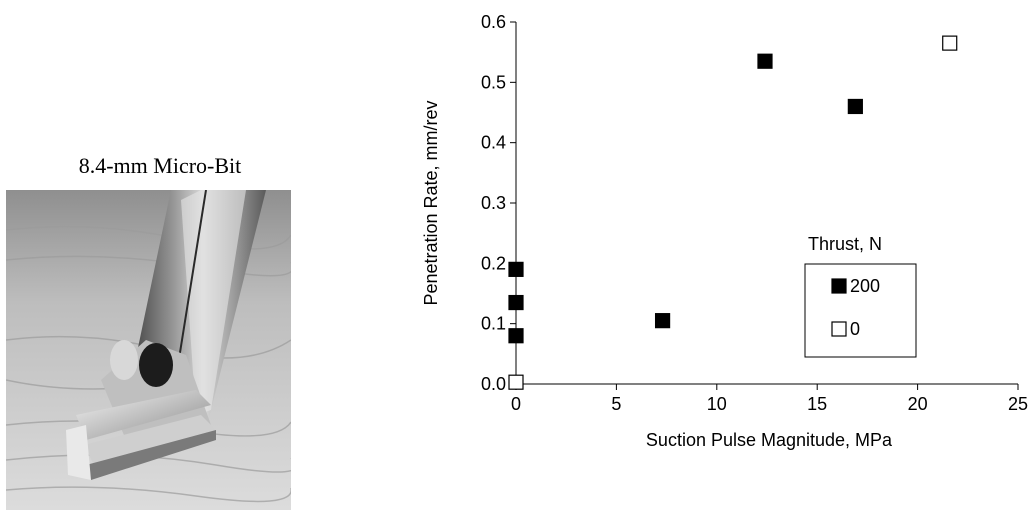 The height and width of the screenshot is (512, 1035). Describe the element at coordinates (918, 404) in the screenshot. I see `x-tick-label: 20` at that location.